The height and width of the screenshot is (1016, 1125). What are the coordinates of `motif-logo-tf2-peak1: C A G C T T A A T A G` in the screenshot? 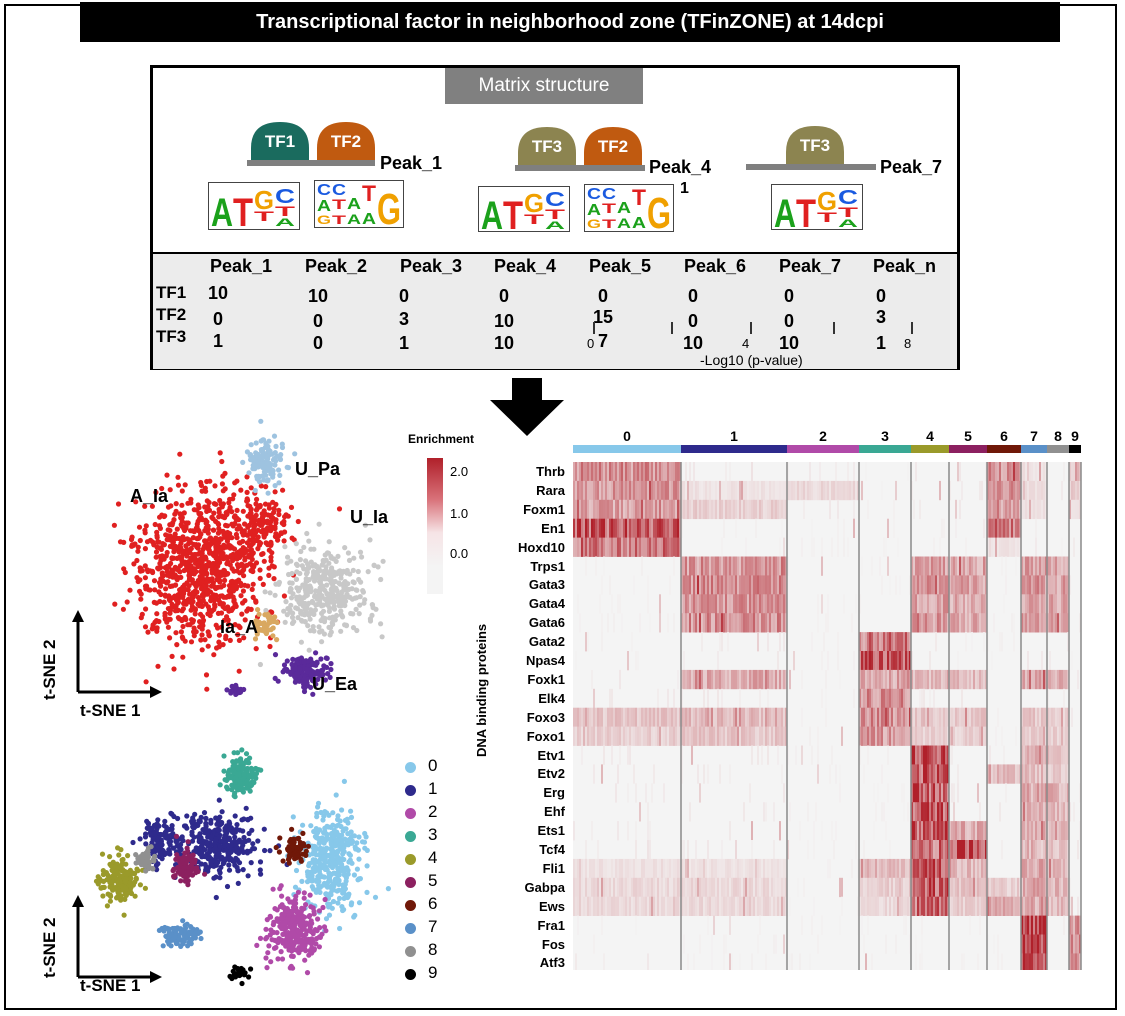 It's located at (359, 207).